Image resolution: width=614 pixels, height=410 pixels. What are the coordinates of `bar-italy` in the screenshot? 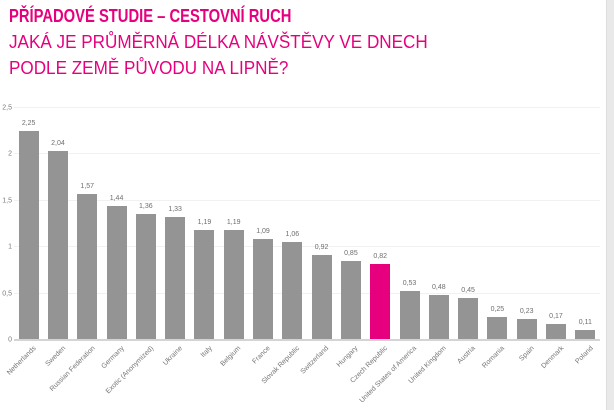 It's located at (204, 284).